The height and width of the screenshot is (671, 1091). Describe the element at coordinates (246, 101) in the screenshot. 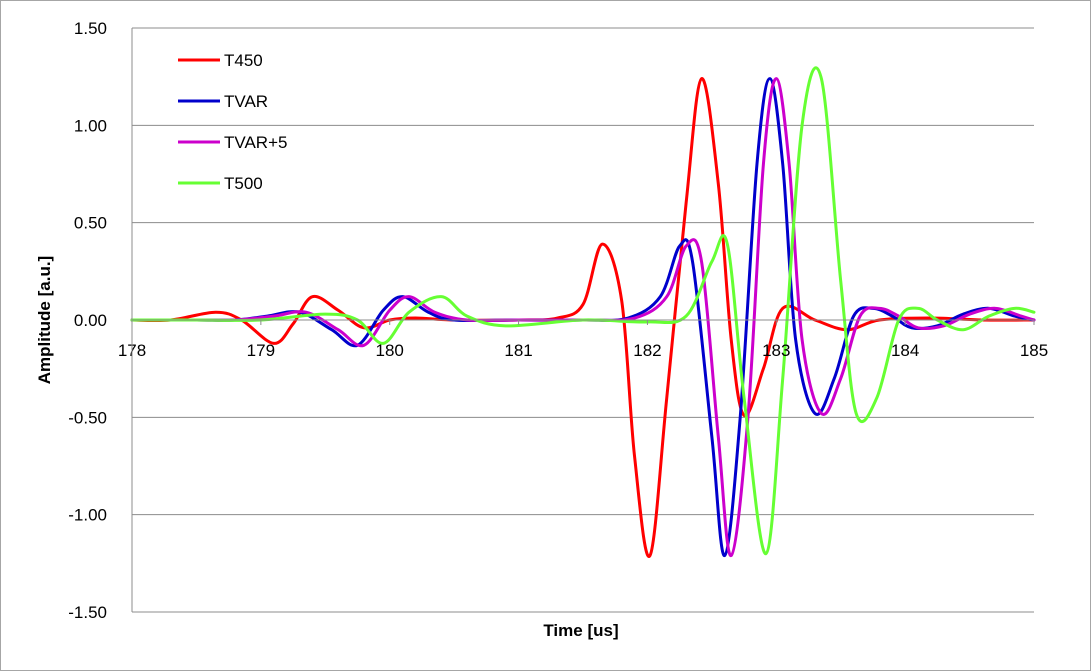

I see `legend-label-tvar: TVAR` at that location.